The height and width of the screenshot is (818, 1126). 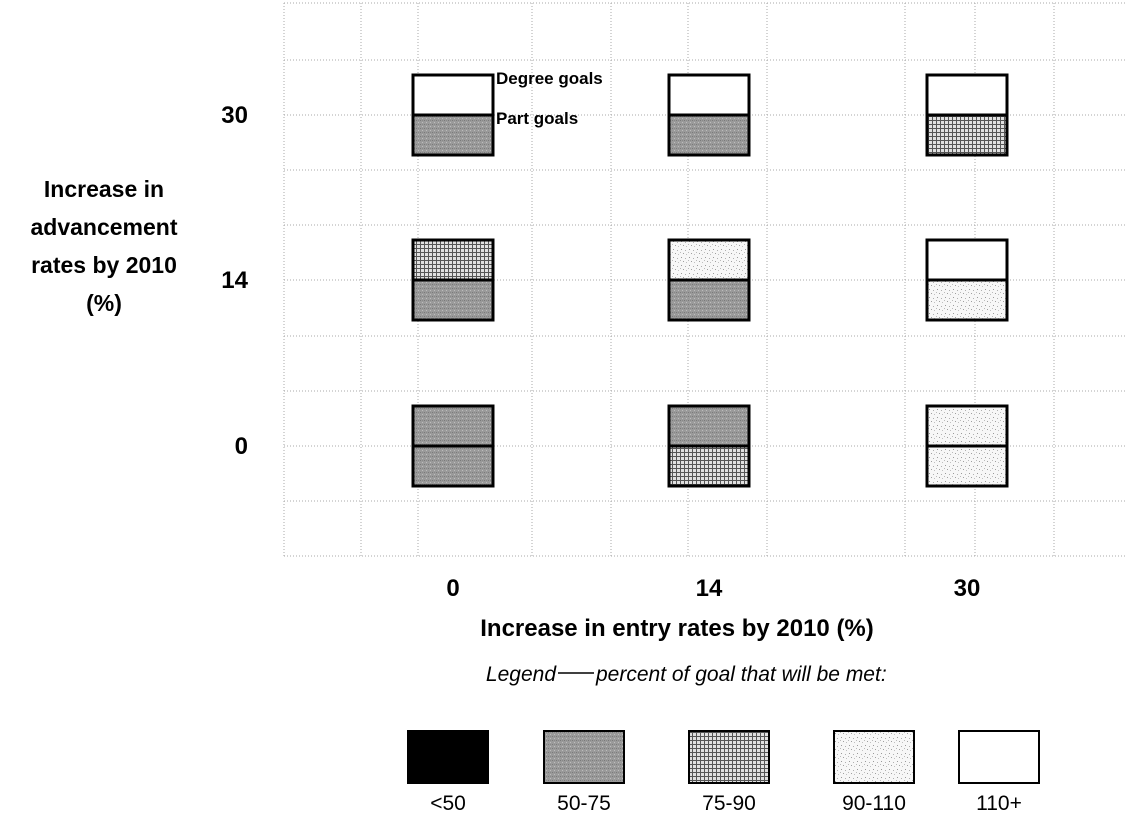 What do you see at coordinates (549, 78) in the screenshot?
I see `degree-goals-label: Degree goals` at bounding box center [549, 78].